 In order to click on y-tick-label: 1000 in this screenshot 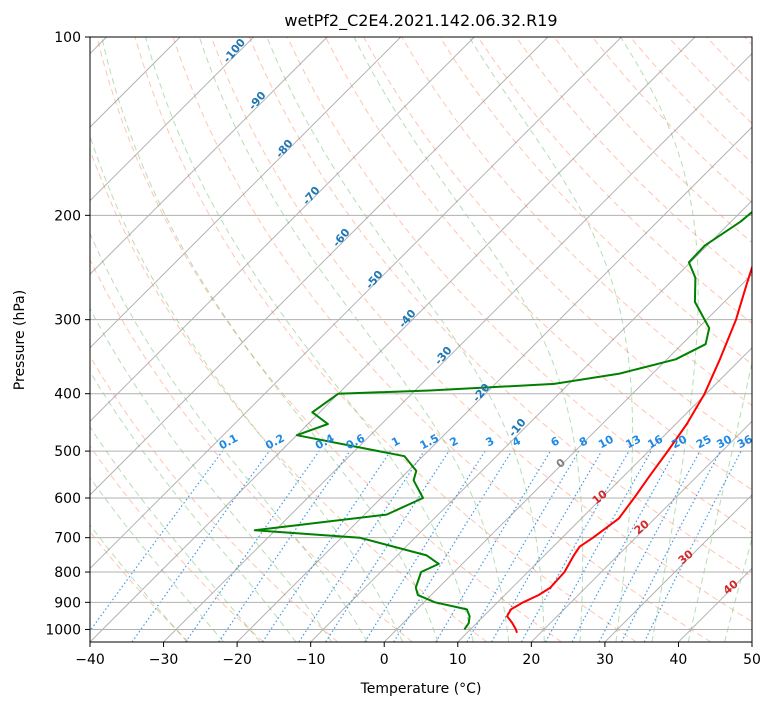, I will do `click(63, 630)`.